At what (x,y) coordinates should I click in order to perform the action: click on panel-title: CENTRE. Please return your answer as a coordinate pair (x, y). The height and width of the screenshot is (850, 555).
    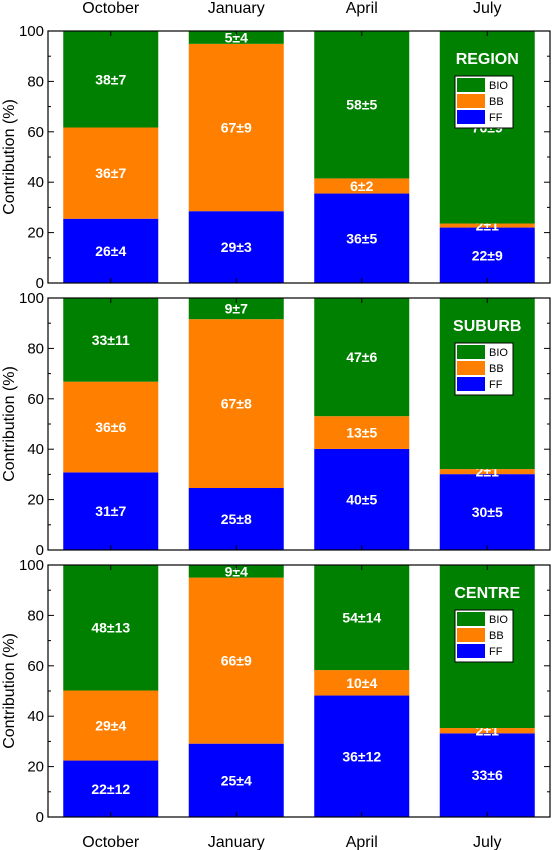
    Looking at the image, I should click on (487, 593).